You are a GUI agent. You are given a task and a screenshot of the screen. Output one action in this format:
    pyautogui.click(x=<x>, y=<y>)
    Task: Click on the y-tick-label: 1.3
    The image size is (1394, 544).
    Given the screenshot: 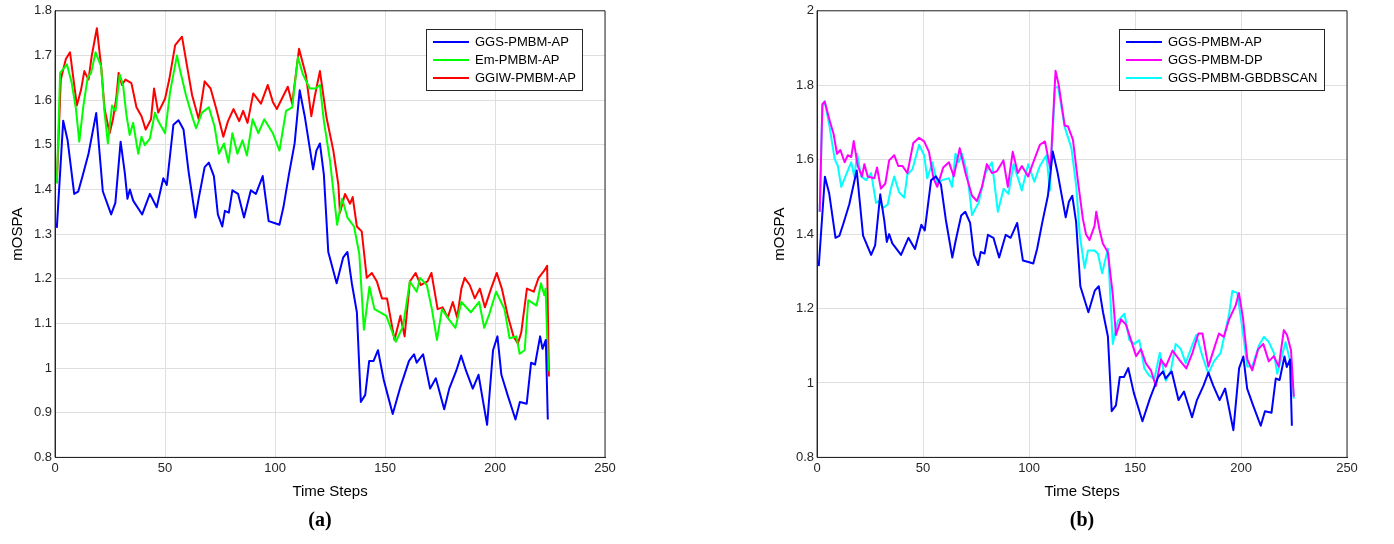 What is the action you would take?
    pyautogui.click(x=43, y=233)
    